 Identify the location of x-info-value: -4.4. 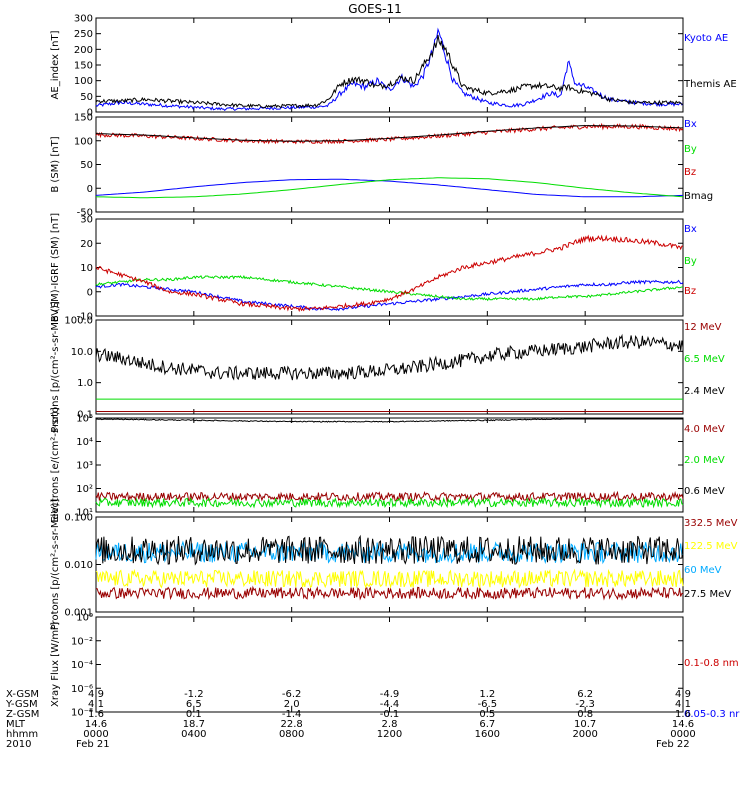
(390, 704).